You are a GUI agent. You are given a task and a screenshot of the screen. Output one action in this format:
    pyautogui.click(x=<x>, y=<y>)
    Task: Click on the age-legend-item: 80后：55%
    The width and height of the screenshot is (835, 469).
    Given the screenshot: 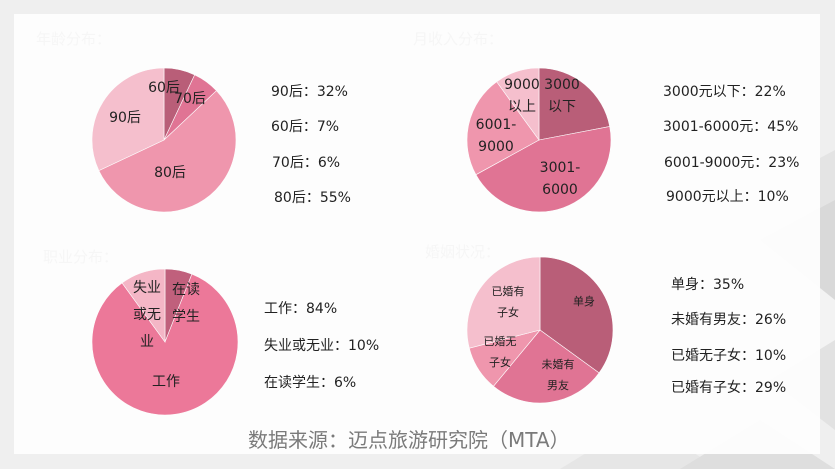 What is the action you would take?
    pyautogui.click(x=312, y=198)
    